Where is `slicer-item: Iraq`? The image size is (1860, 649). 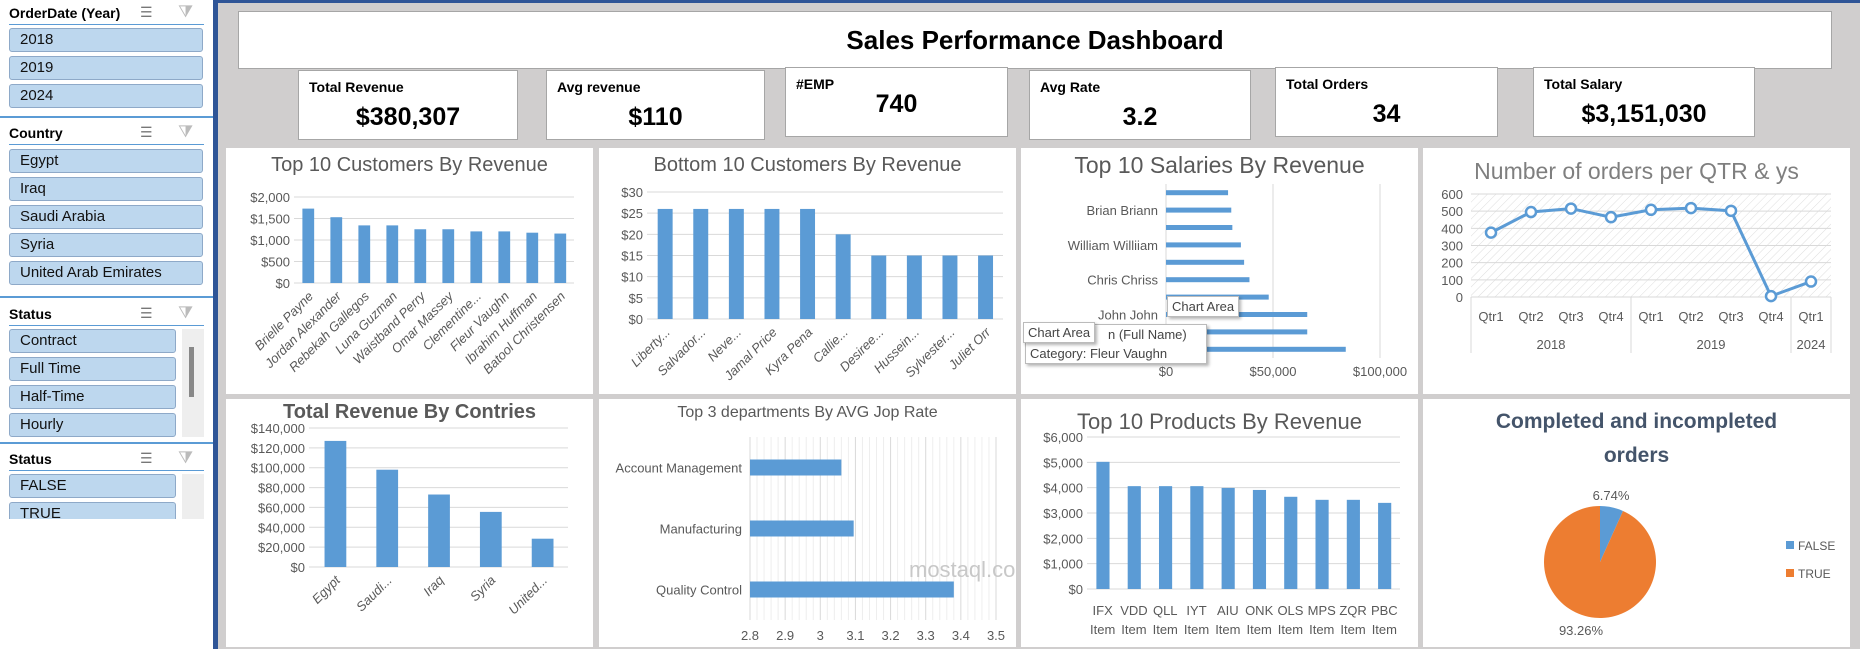
slicer-item: Iraq is located at coordinates (106, 189).